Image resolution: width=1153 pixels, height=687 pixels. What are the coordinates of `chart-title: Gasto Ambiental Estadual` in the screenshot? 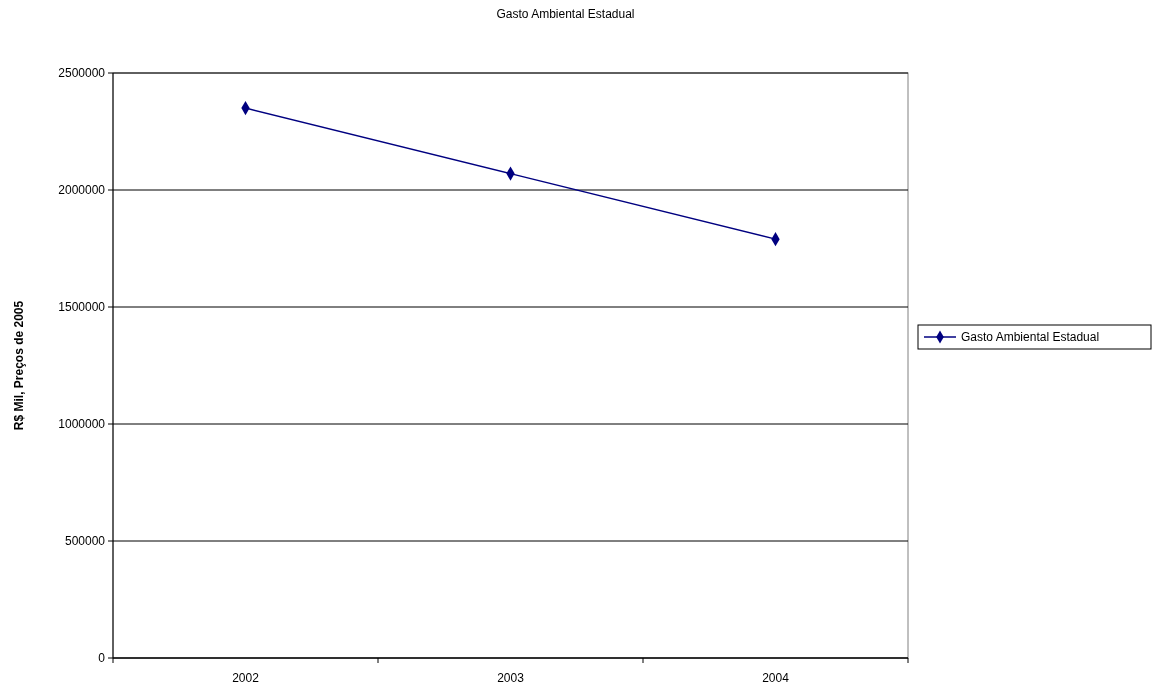 It's located at (565, 14).